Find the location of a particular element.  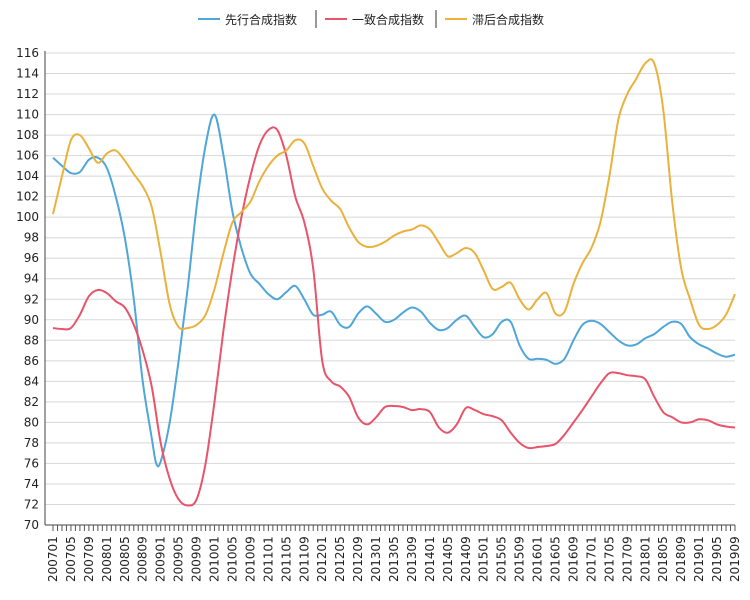

x-tick-label-201409: 201409 is located at coordinates (466, 559).